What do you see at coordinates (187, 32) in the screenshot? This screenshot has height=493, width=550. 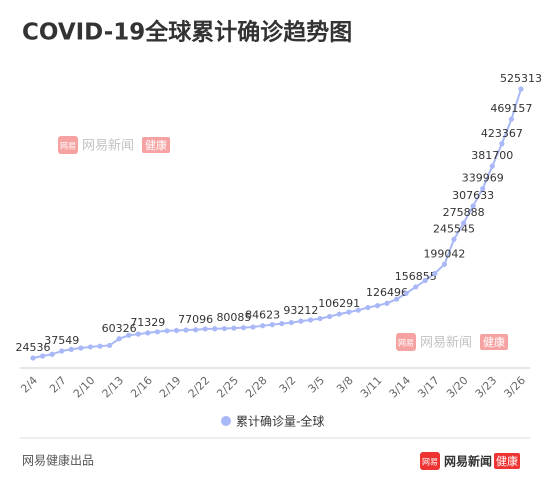 I see `chart-title: COVID-19全球累计确诊趋势图` at bounding box center [187, 32].